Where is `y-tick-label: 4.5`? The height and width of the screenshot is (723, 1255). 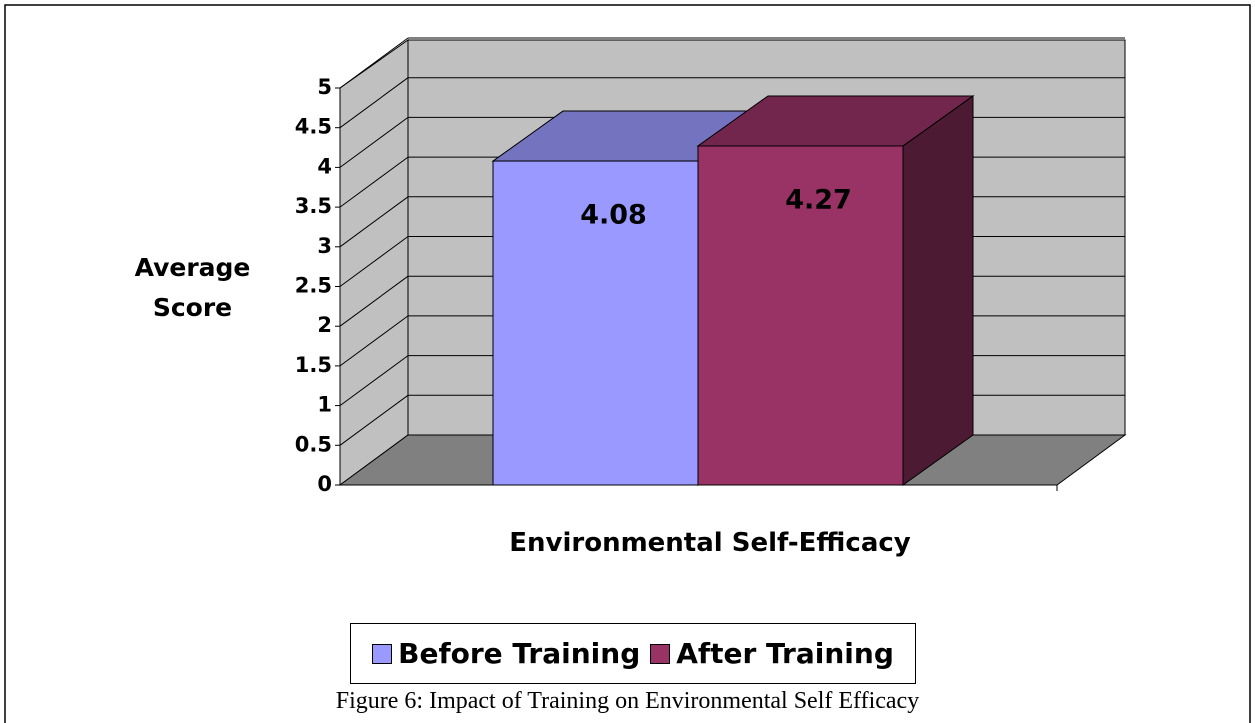
y-tick-label: 4.5 is located at coordinates (313, 127).